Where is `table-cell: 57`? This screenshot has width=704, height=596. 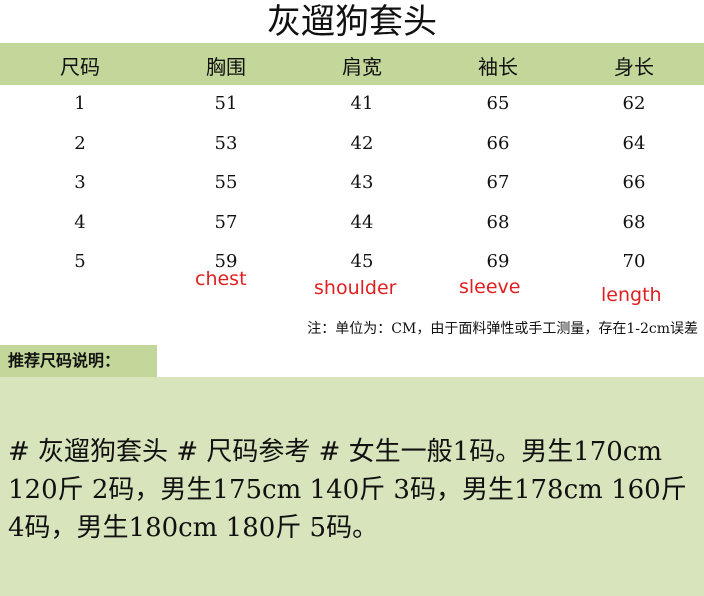 table-cell: 57 is located at coordinates (226, 222).